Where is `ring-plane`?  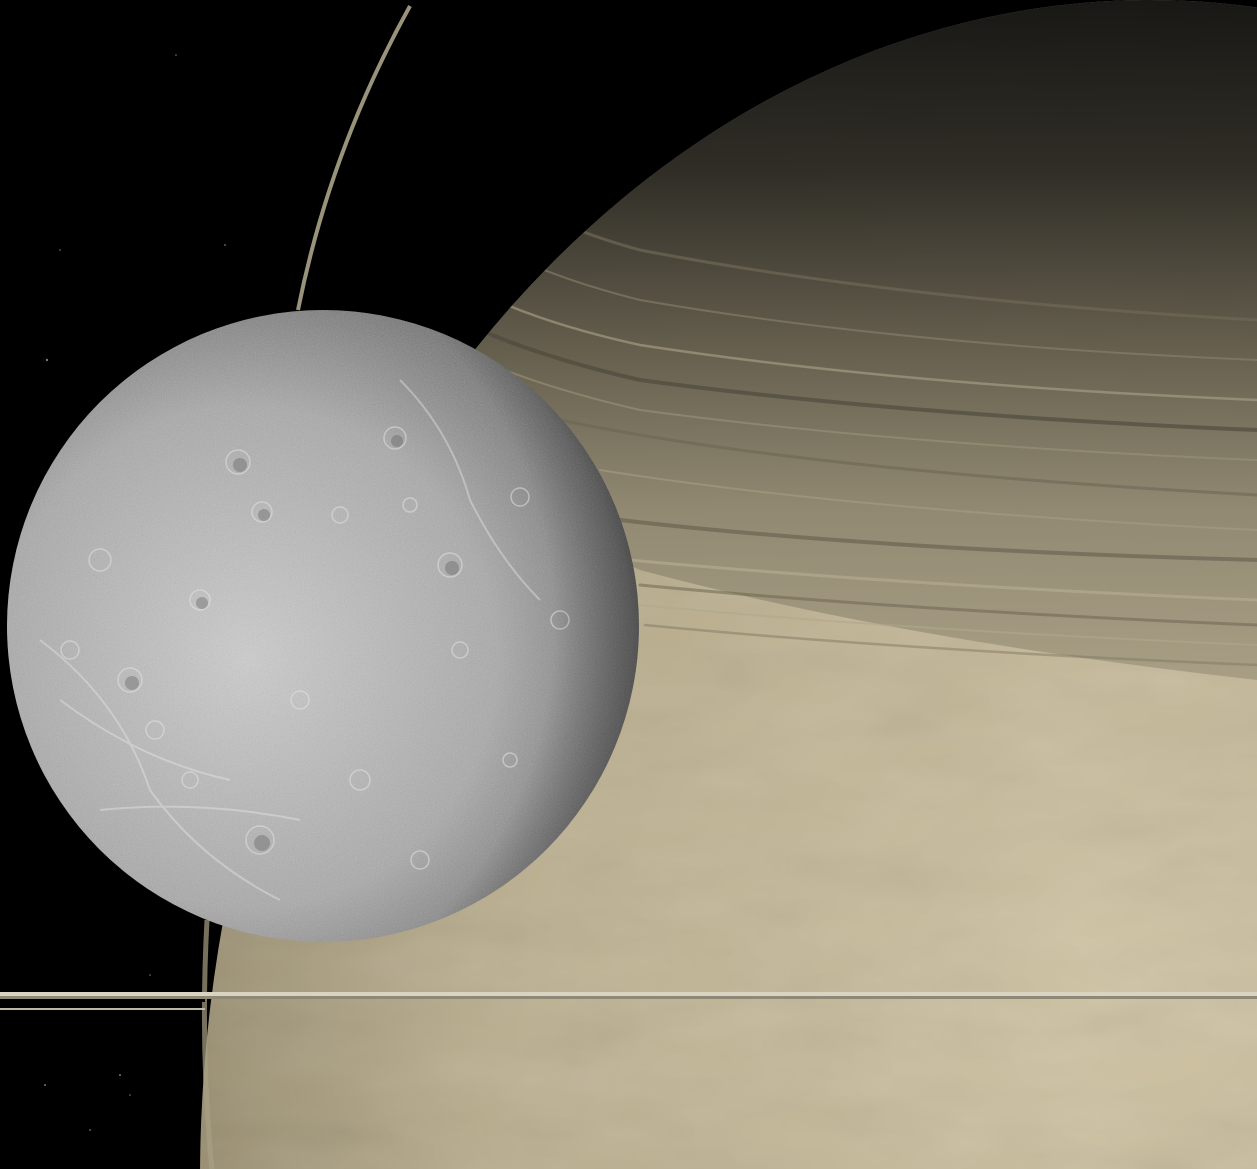
ring-plane is located at coordinates (628, 1001).